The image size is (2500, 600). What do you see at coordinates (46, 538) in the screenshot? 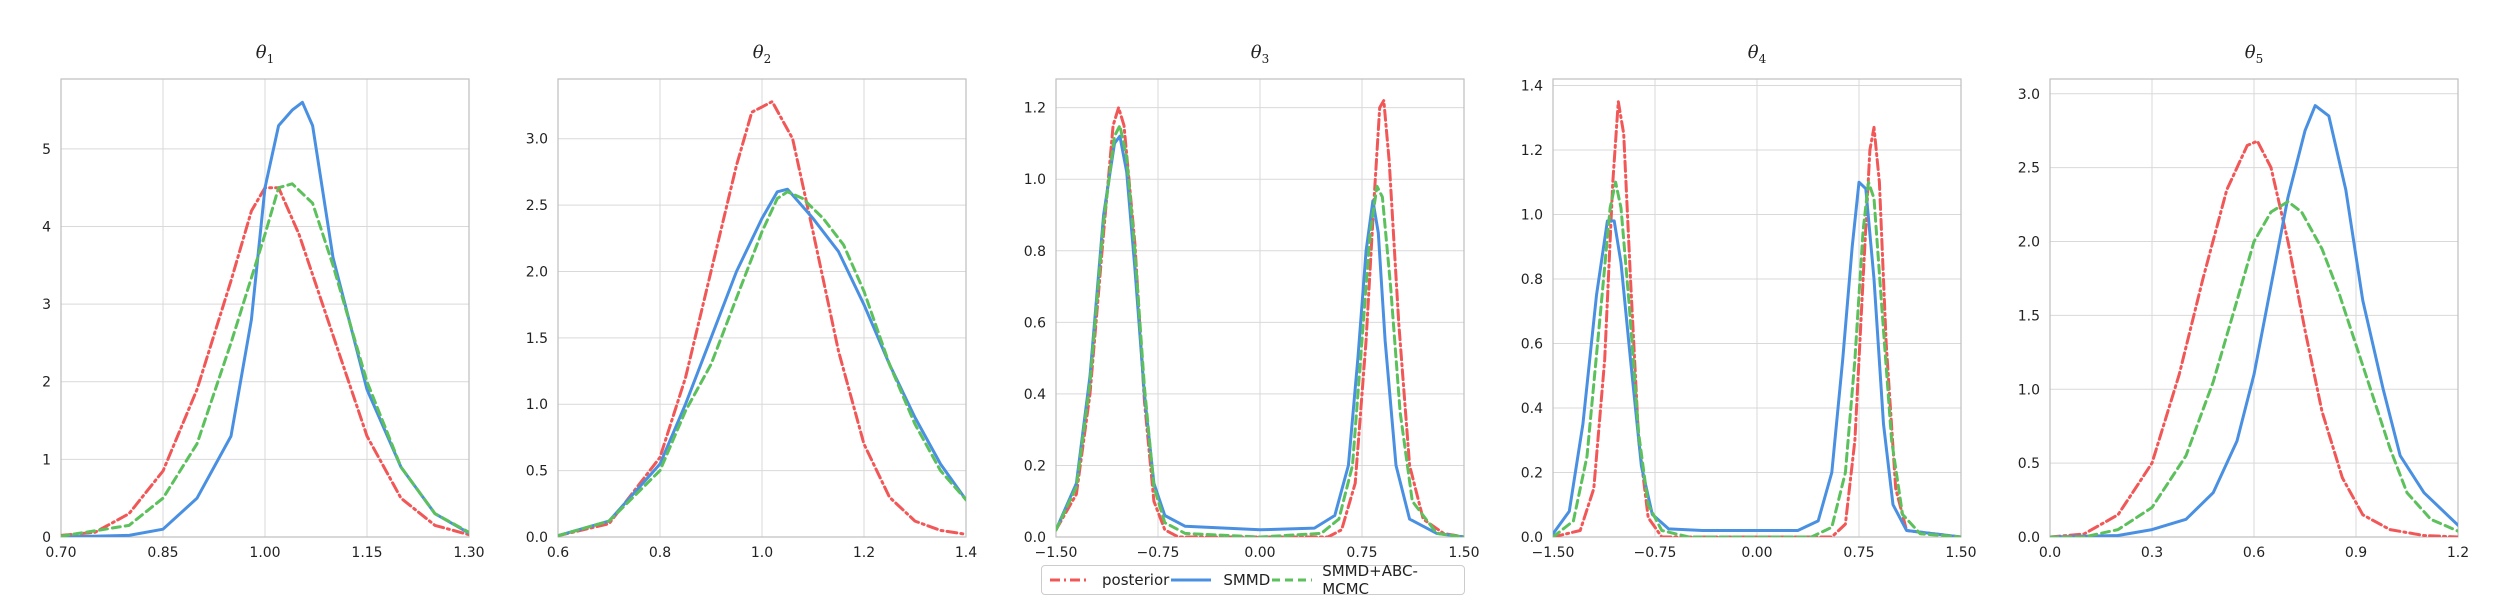
I see `y-tick-label: 0` at bounding box center [46, 538].